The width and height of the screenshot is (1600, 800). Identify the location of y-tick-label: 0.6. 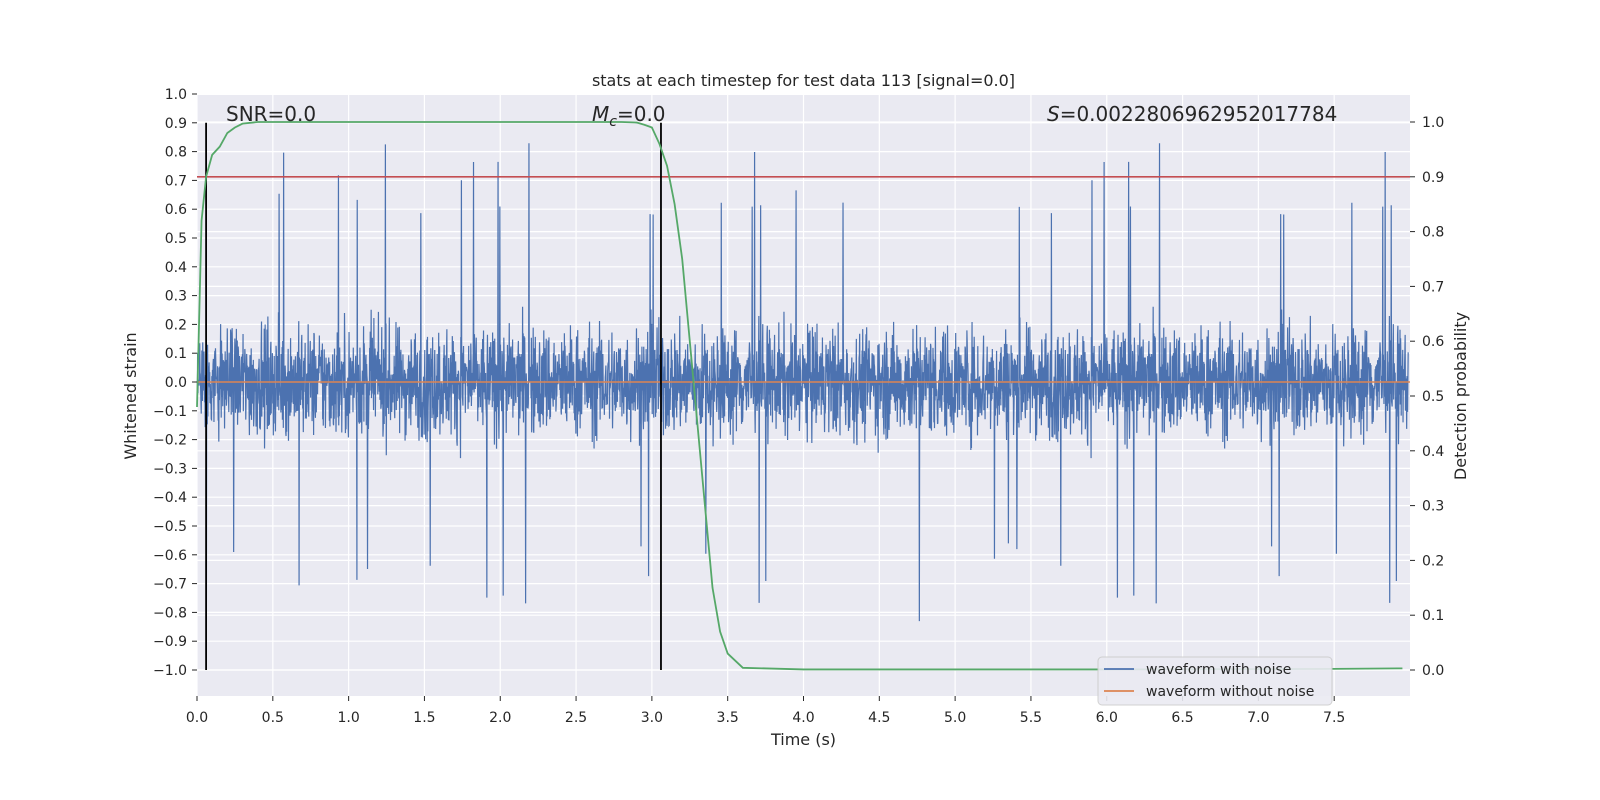
(176, 210).